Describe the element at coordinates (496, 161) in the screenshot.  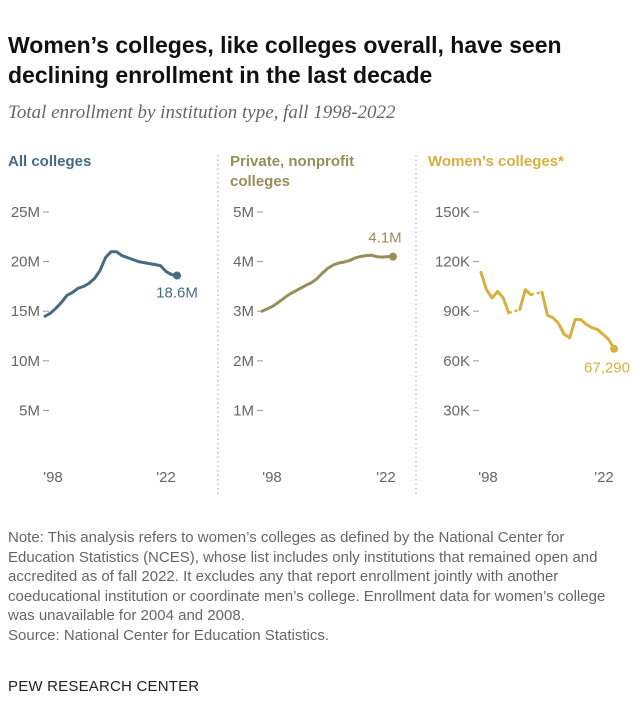
I see `panel-title-womens-colleges: Women’s colleges*` at that location.